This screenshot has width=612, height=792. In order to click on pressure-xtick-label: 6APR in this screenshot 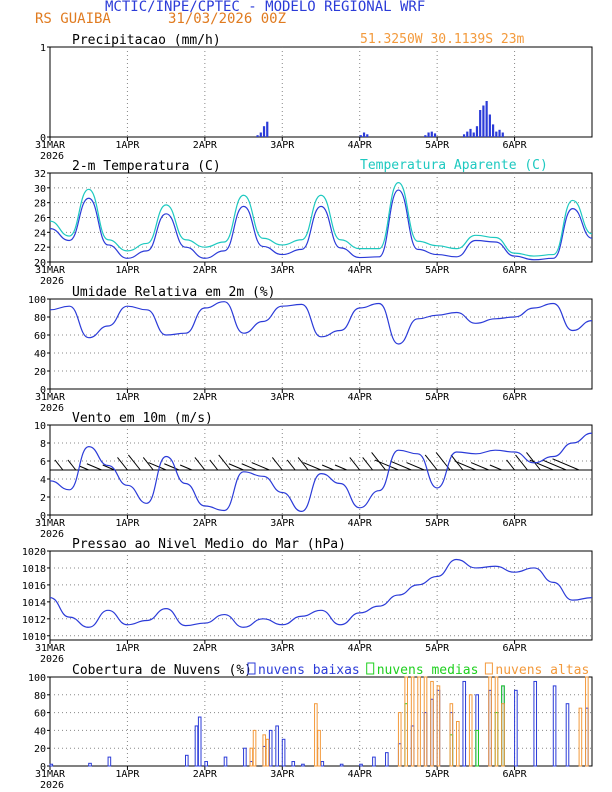, I will do `click(515, 648)`.